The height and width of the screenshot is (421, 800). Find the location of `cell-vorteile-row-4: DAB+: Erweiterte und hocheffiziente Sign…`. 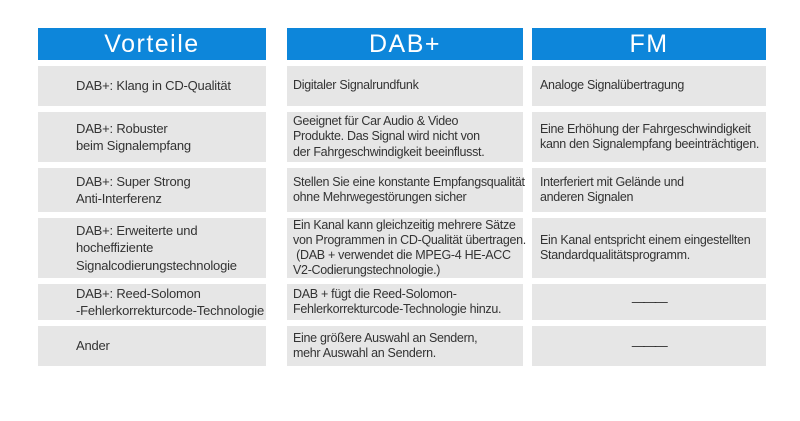

cell-vorteile-row-4: DAB+: Erweiterte und hocheffiziente Sign… is located at coordinates (152, 248).